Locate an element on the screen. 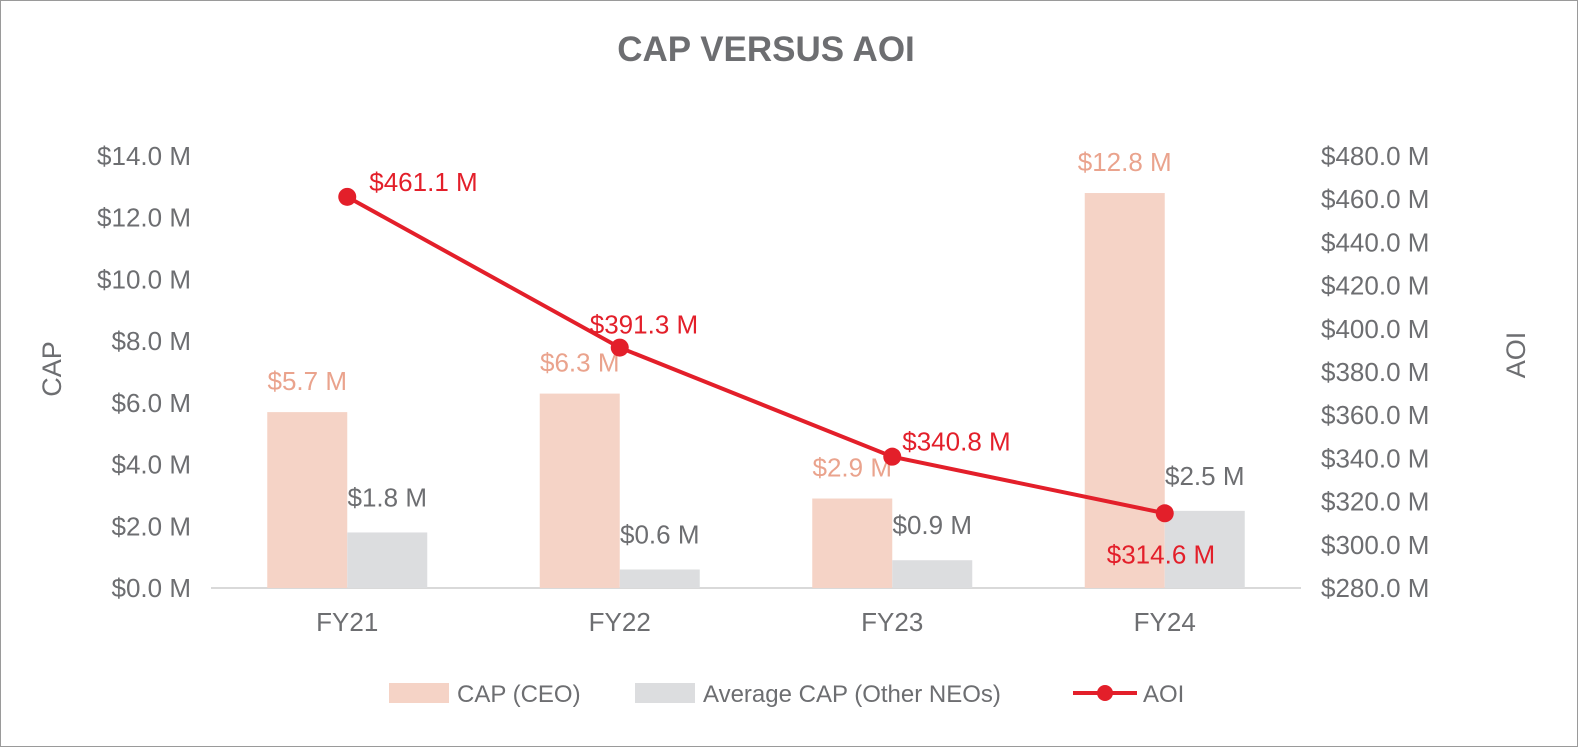 The image size is (1578, 748). left-axis-tick-label: $14.0 M is located at coordinates (144, 156).